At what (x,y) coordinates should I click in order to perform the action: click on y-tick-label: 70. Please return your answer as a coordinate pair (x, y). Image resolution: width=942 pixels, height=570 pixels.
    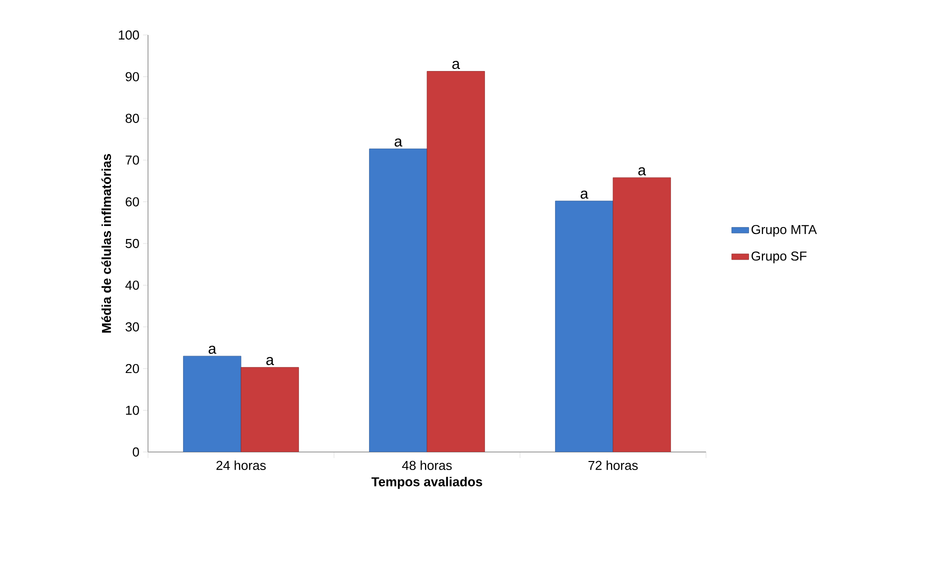
    Looking at the image, I should click on (132, 160).